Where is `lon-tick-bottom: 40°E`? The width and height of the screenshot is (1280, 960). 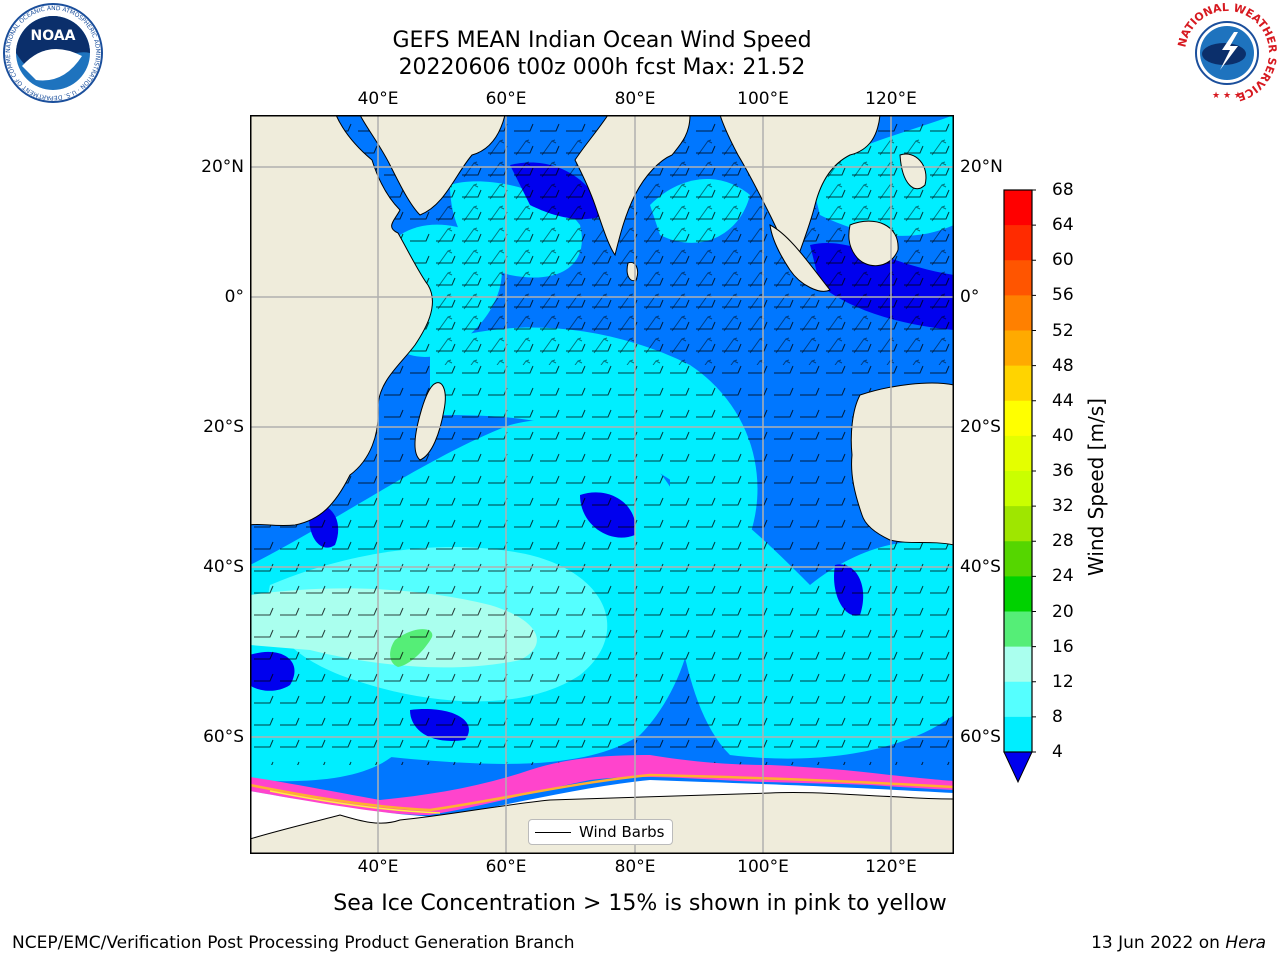
lon-tick-bottom: 40°E is located at coordinates (378, 867).